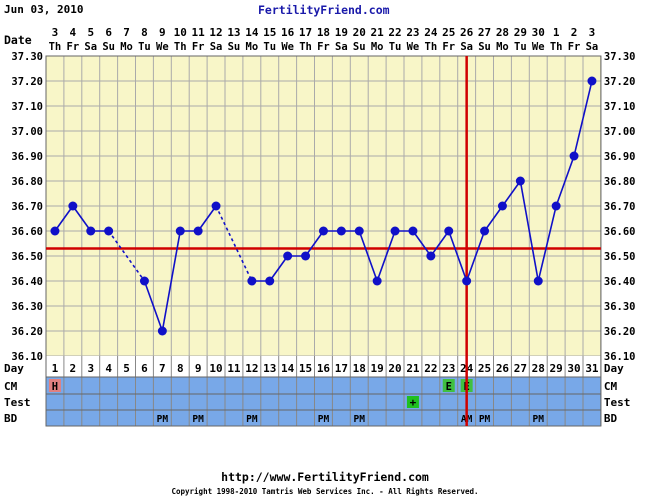 Image resolution: width=650 pixels, height=497 pixels. What do you see at coordinates (484, 32) in the screenshot?
I see `date-number-label: 27` at bounding box center [484, 32].